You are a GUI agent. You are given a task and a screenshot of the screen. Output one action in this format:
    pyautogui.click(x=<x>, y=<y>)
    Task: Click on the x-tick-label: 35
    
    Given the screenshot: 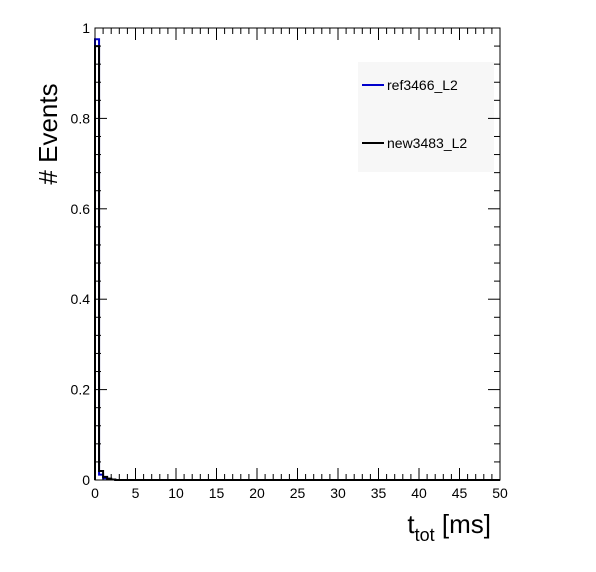 What is the action you would take?
    pyautogui.click(x=379, y=493)
    